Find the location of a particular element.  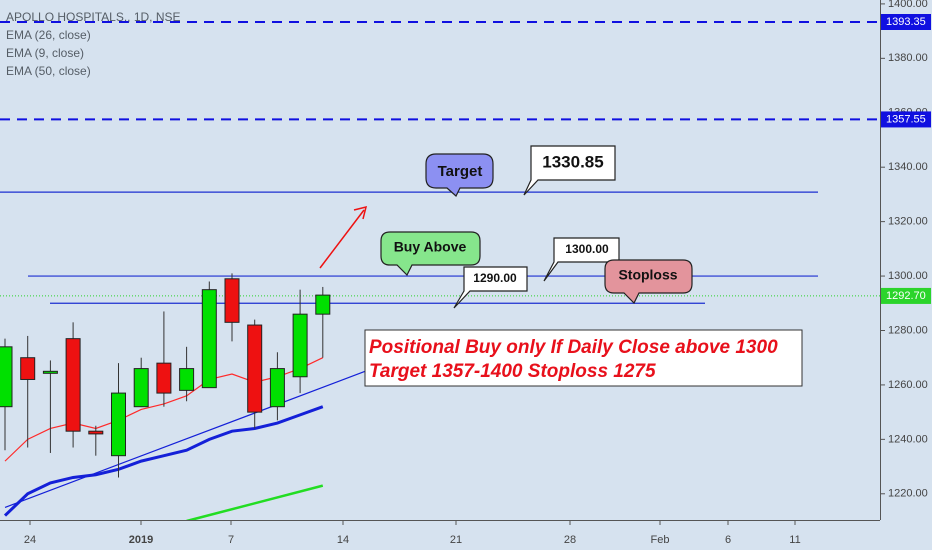

buy-above-label: Buy Above is located at coordinates (430, 247).